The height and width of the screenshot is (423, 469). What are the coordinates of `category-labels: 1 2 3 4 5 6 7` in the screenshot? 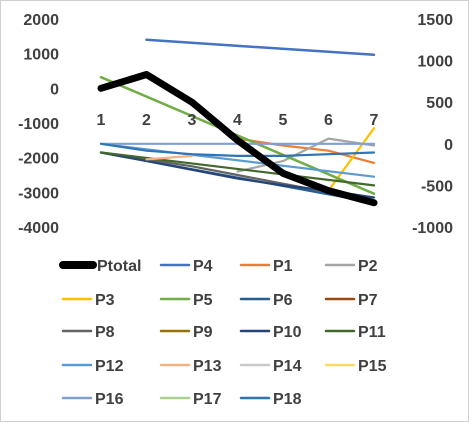 It's located at (238, 120).